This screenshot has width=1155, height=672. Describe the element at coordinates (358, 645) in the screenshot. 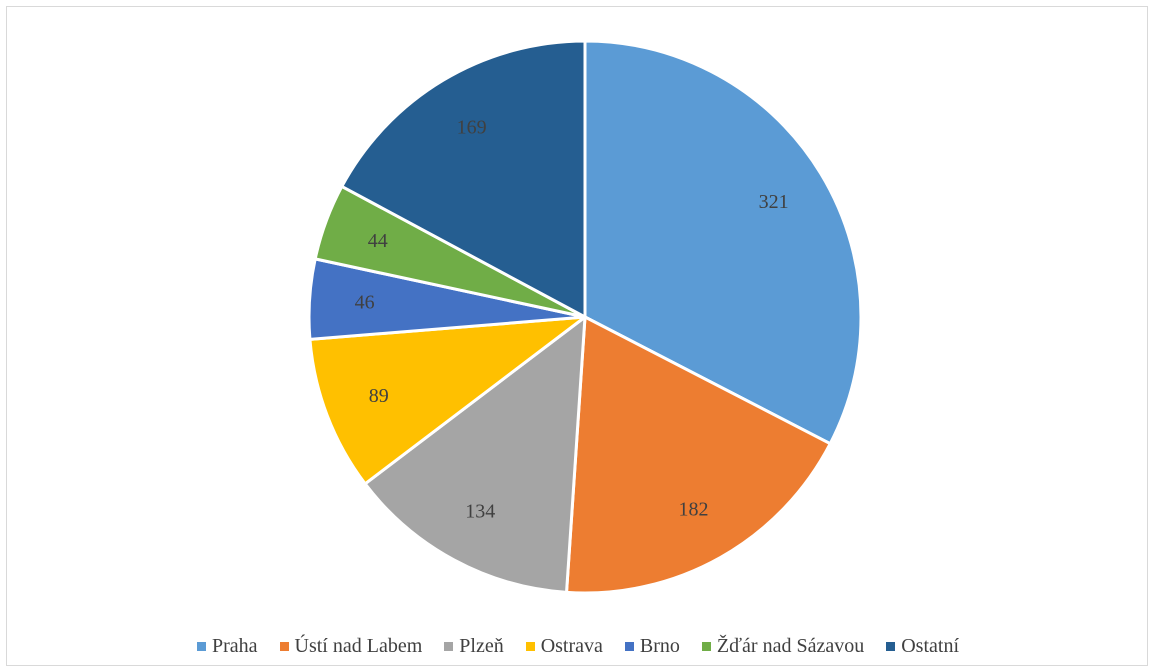

I see `legend-label: Ústí nad Labem` at that location.